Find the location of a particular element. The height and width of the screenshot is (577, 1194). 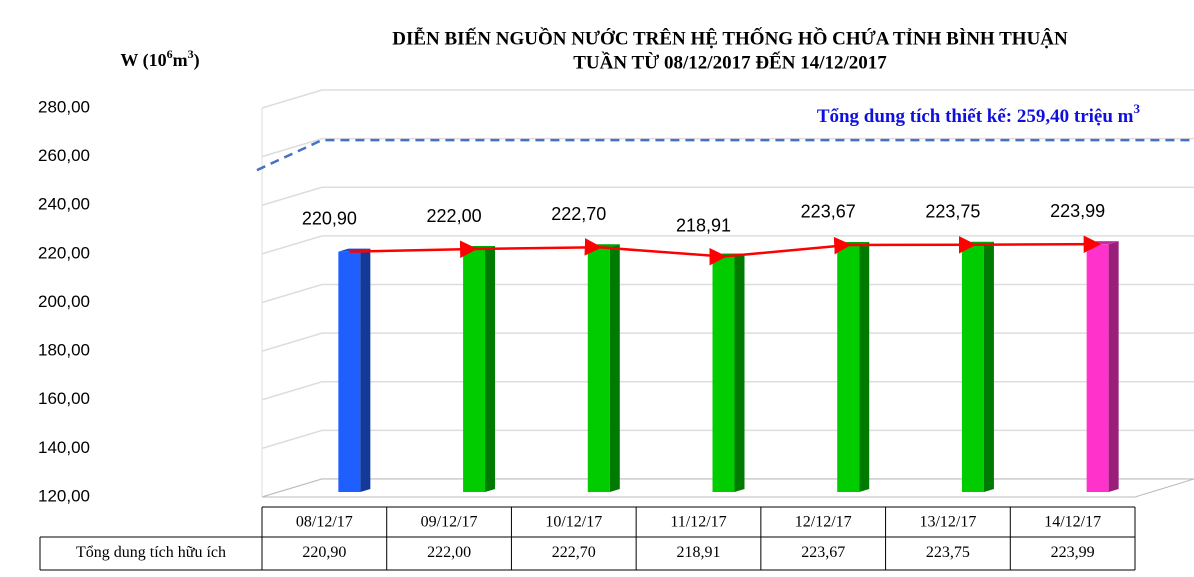

y-axis-label-part: W (10 is located at coordinates (143, 60).